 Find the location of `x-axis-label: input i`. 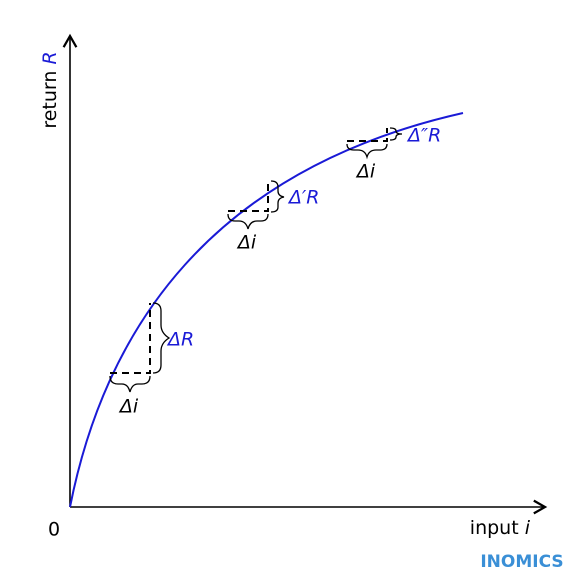

x-axis-label: input i is located at coordinates (500, 528).